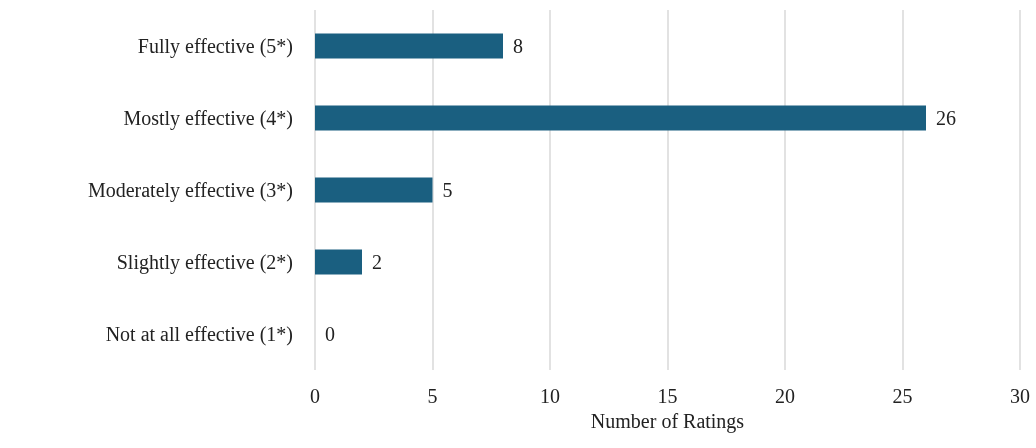 Image resolution: width=1036 pixels, height=448 pixels. I want to click on x-tick-label: 25, so click(902, 396).